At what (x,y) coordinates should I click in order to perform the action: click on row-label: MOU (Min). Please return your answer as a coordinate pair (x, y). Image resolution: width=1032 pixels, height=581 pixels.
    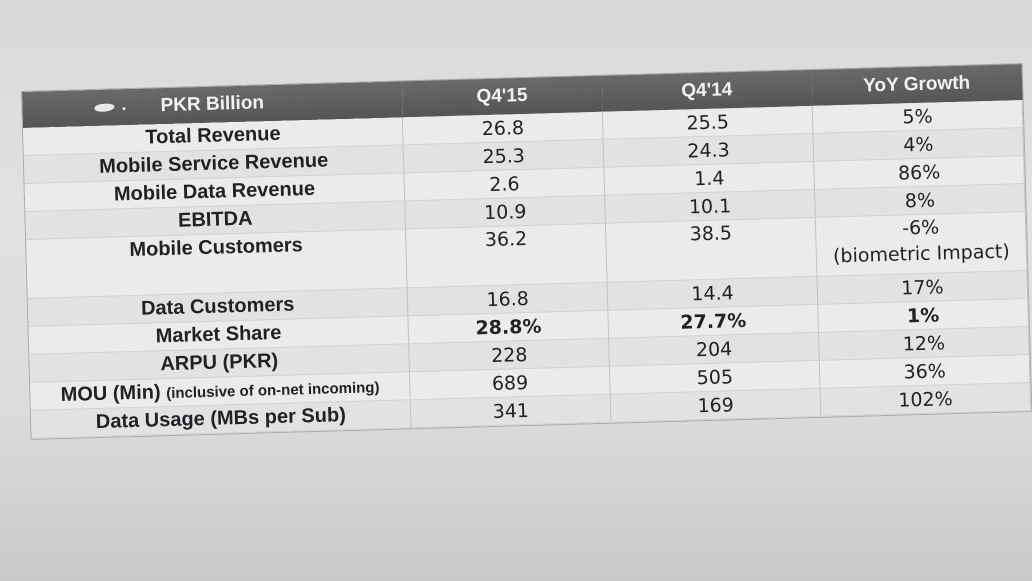
    Looking at the image, I should click on (110, 394).